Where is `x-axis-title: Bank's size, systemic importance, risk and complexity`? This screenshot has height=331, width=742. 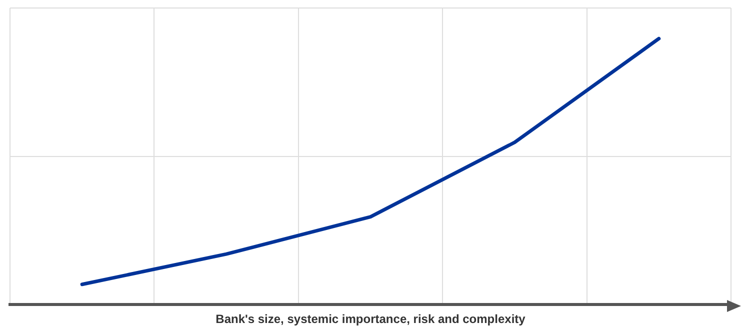
x-axis-title: Bank's size, systemic importance, risk and complexity is located at coordinates (371, 319).